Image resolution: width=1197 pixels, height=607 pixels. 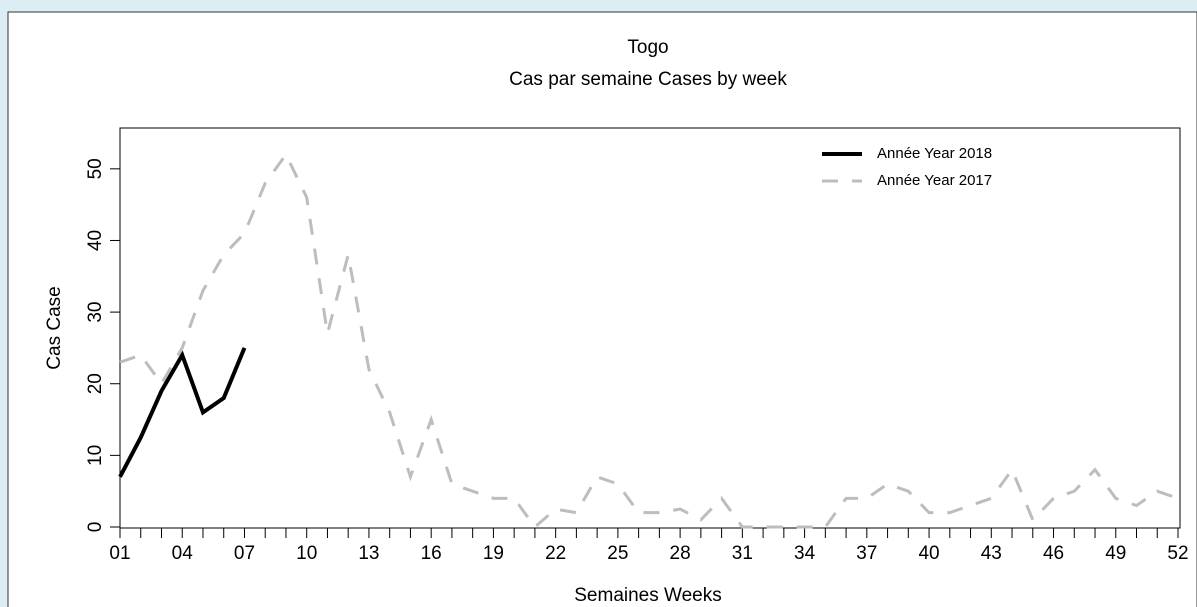 I want to click on x-tick-label: 16, so click(x=431, y=553).